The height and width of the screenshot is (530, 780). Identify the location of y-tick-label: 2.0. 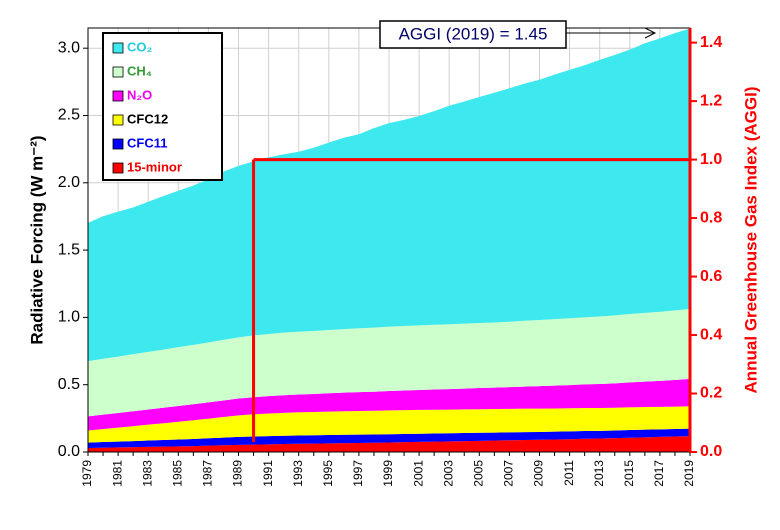
(69, 182).